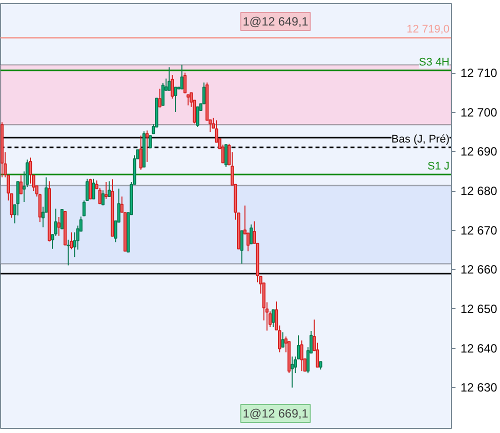 This screenshot has height=433, width=500. What do you see at coordinates (420, 139) in the screenshot?
I see `ref-line-label: Bas (J, Pré)` at bounding box center [420, 139].